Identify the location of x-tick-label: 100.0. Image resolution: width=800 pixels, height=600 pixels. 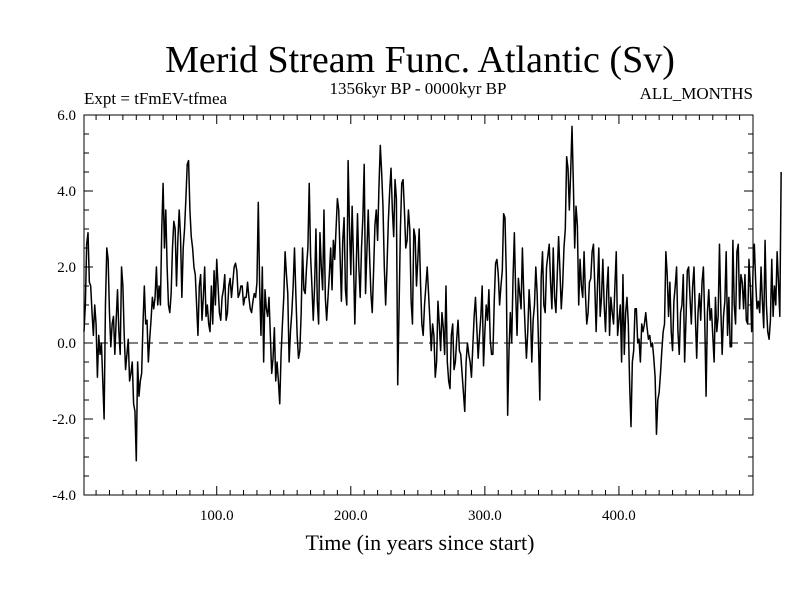
(217, 516).